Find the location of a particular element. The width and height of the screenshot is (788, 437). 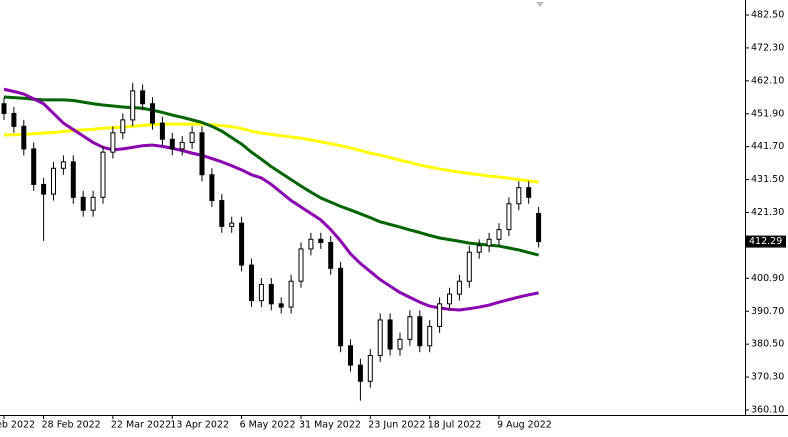

x-tick-label: 31 May 2022 is located at coordinates (330, 425).